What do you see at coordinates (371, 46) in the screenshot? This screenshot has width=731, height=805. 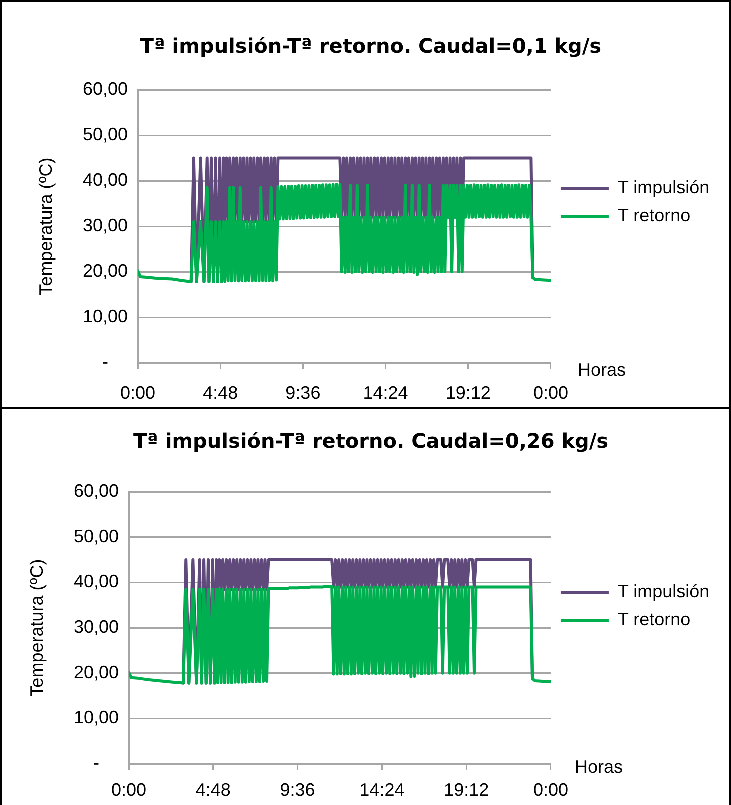 I see `chart-title: Tª impulsión-Tª retorno. Caudal=0,1 kg/s` at bounding box center [371, 46].